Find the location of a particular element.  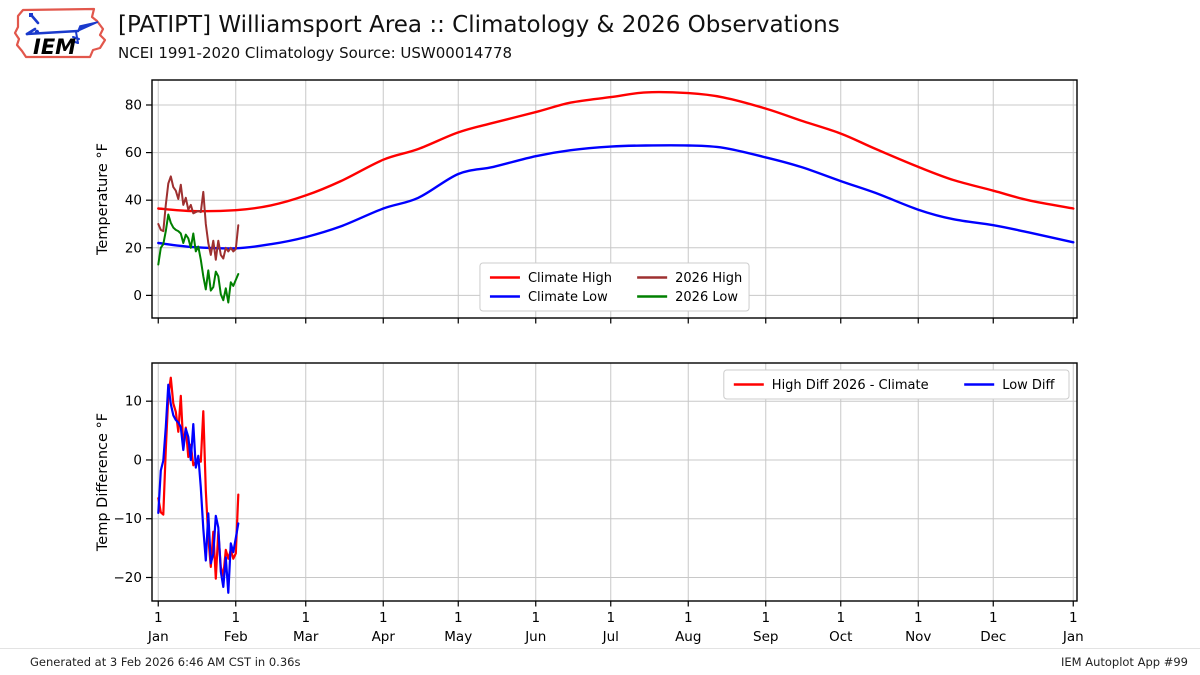

x-tick-month-label: Mar is located at coordinates (306, 637).